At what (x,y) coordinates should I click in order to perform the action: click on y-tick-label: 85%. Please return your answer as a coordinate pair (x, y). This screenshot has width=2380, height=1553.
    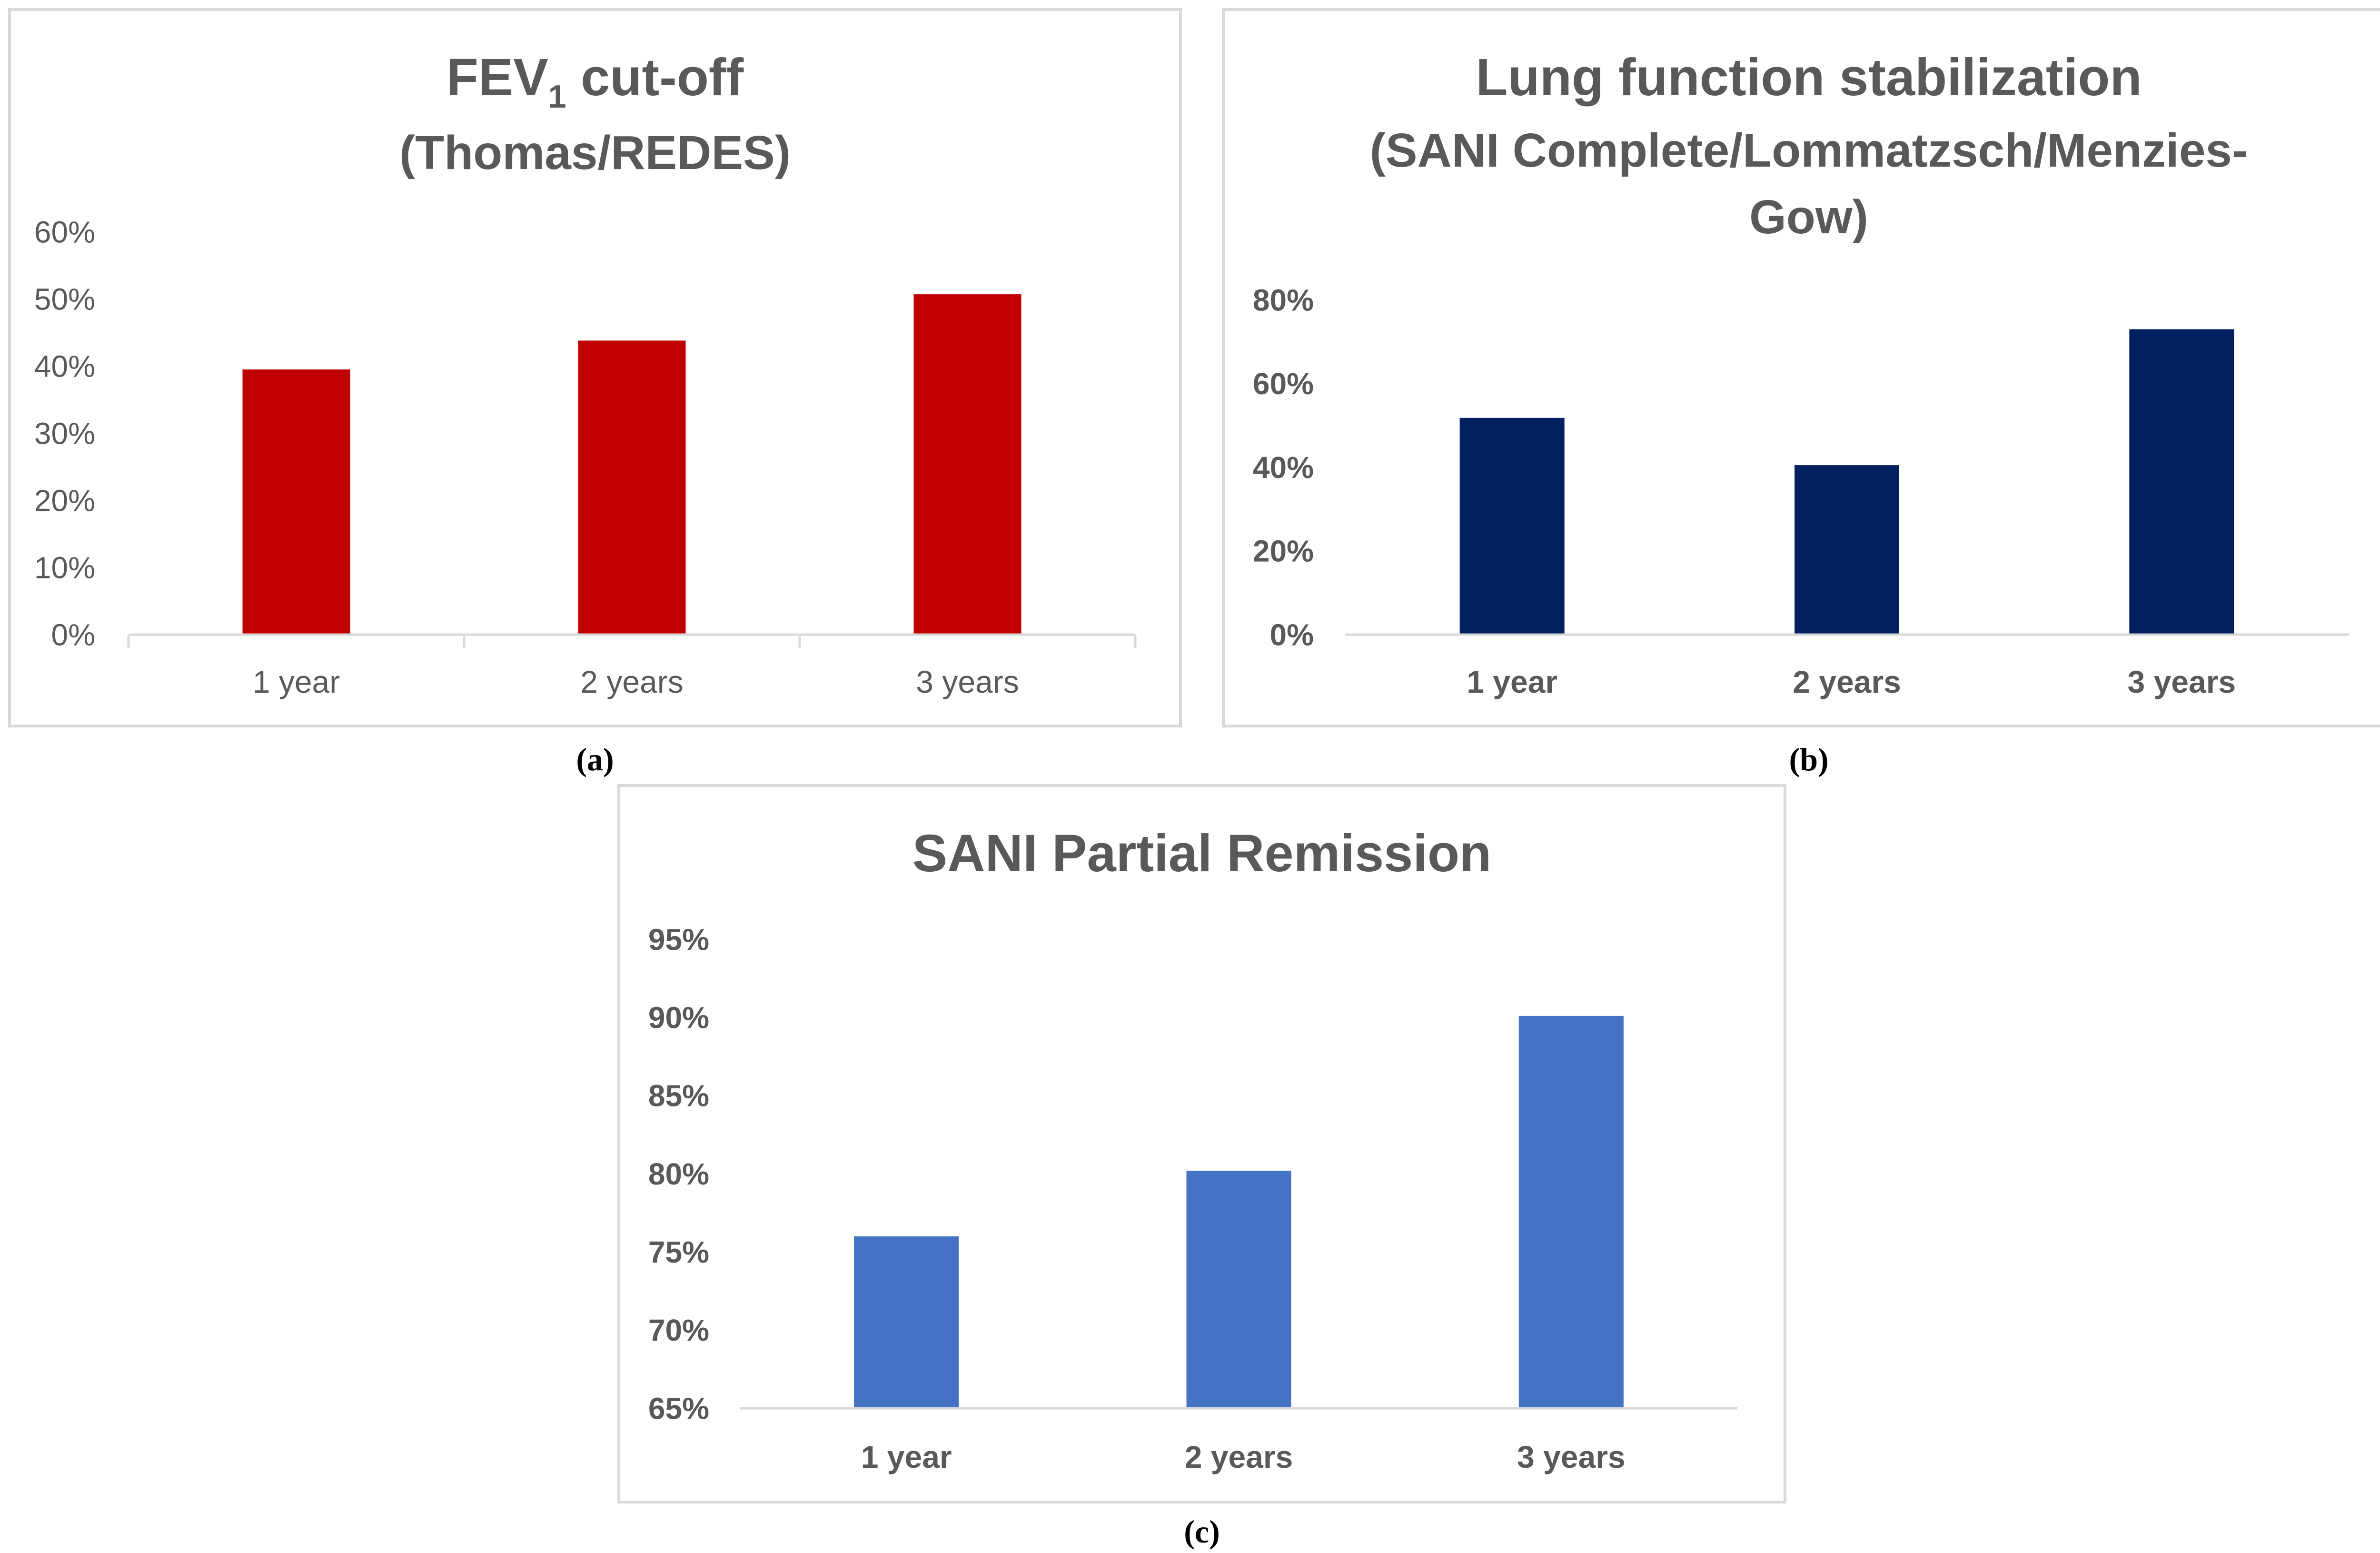
    Looking at the image, I should click on (678, 1096).